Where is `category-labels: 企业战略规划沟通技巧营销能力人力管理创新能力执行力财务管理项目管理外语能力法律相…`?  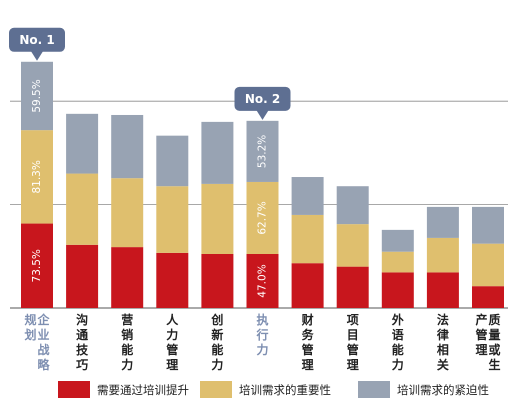 category-labels: 企业战略规划沟通技巧营销能力人力管理创新能力执行力财务管理项目管理外语能力法律相… is located at coordinates (262, 342).